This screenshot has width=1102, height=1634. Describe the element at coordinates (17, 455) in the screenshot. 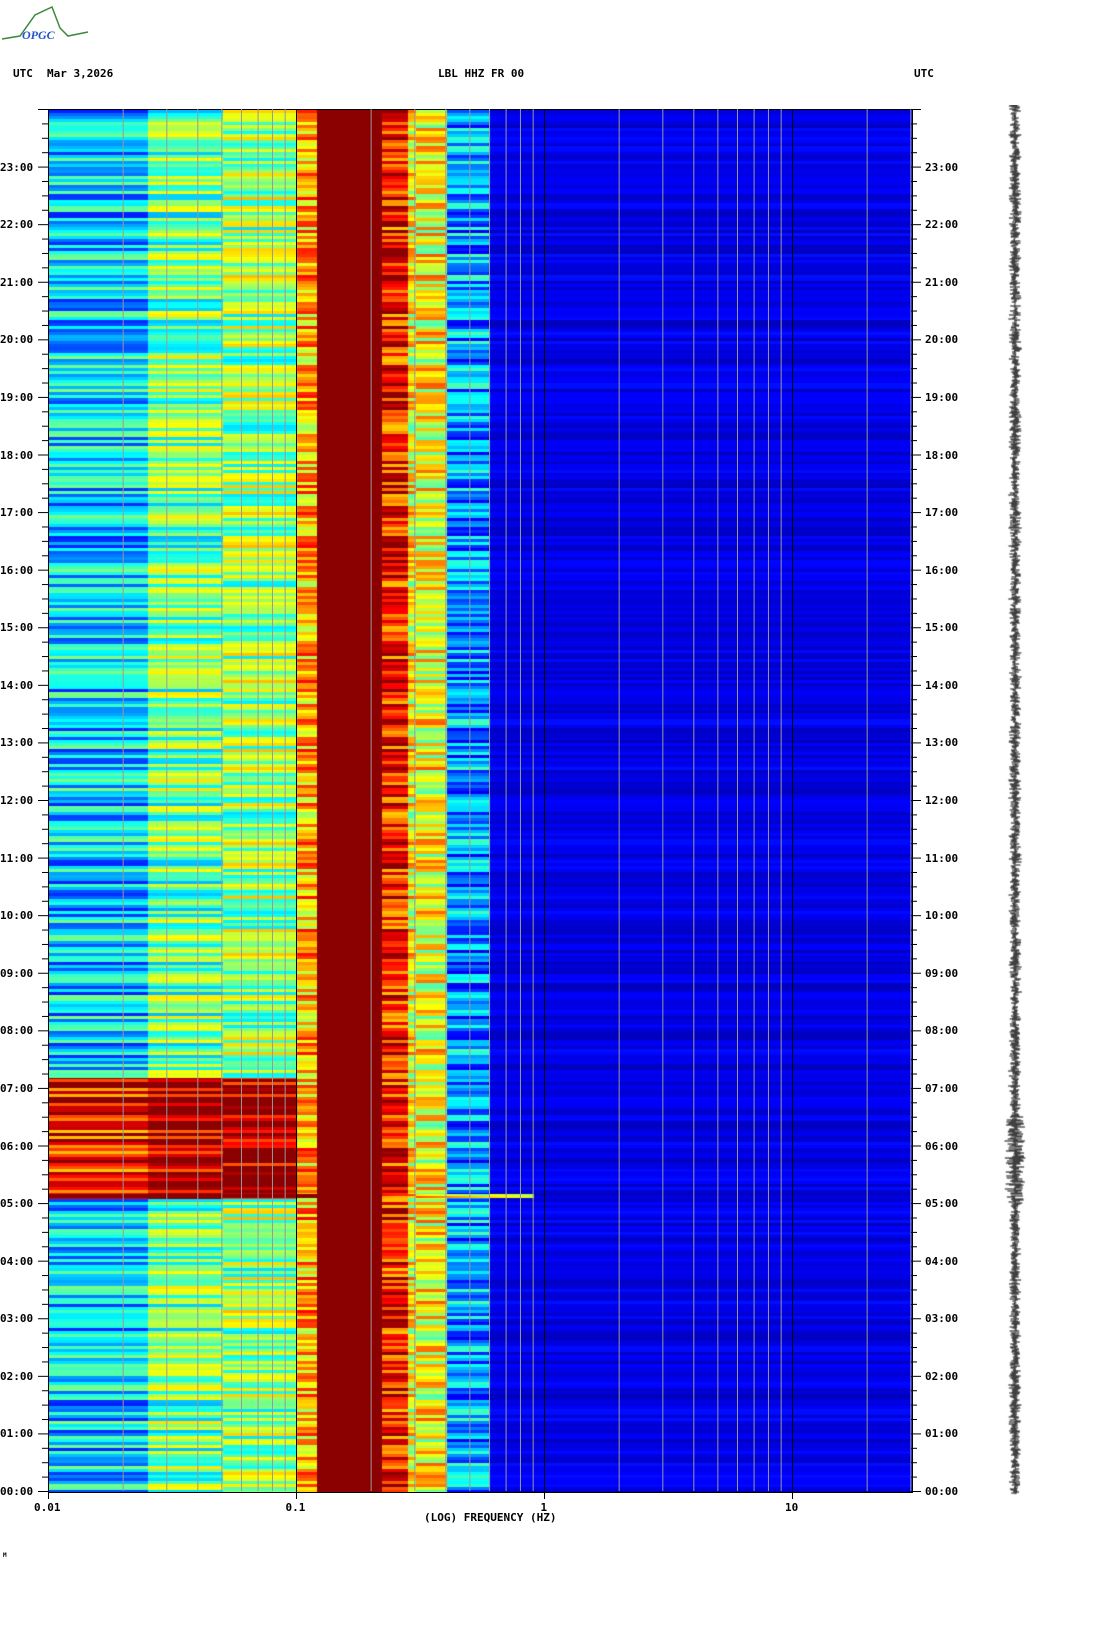

I see `y-tick-label-left: 18:00` at that location.